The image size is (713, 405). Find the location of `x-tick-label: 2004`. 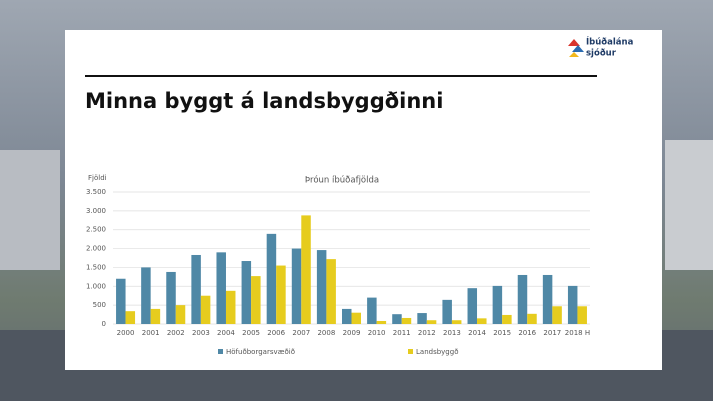

x-tick-label: 2004 is located at coordinates (226, 333).